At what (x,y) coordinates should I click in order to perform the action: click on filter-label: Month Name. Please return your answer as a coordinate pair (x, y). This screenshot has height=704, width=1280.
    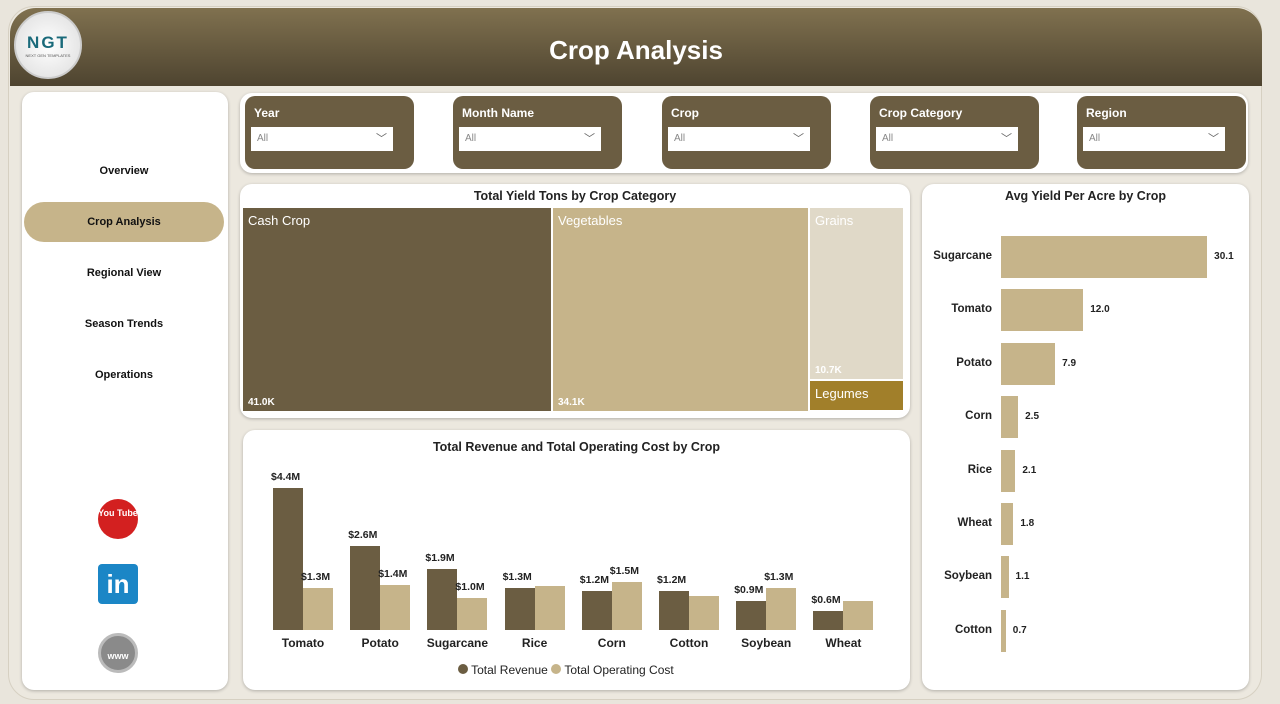
    Looking at the image, I should click on (498, 113).